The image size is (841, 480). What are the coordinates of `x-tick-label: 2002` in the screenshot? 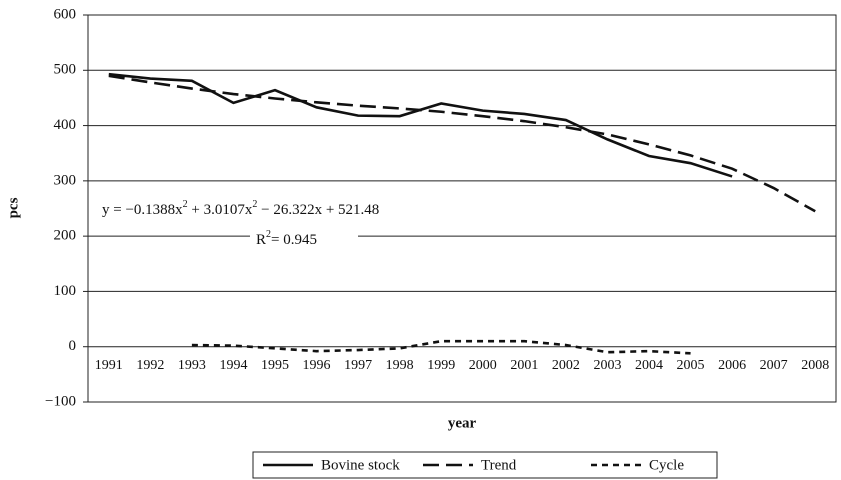 It's located at (566, 365).